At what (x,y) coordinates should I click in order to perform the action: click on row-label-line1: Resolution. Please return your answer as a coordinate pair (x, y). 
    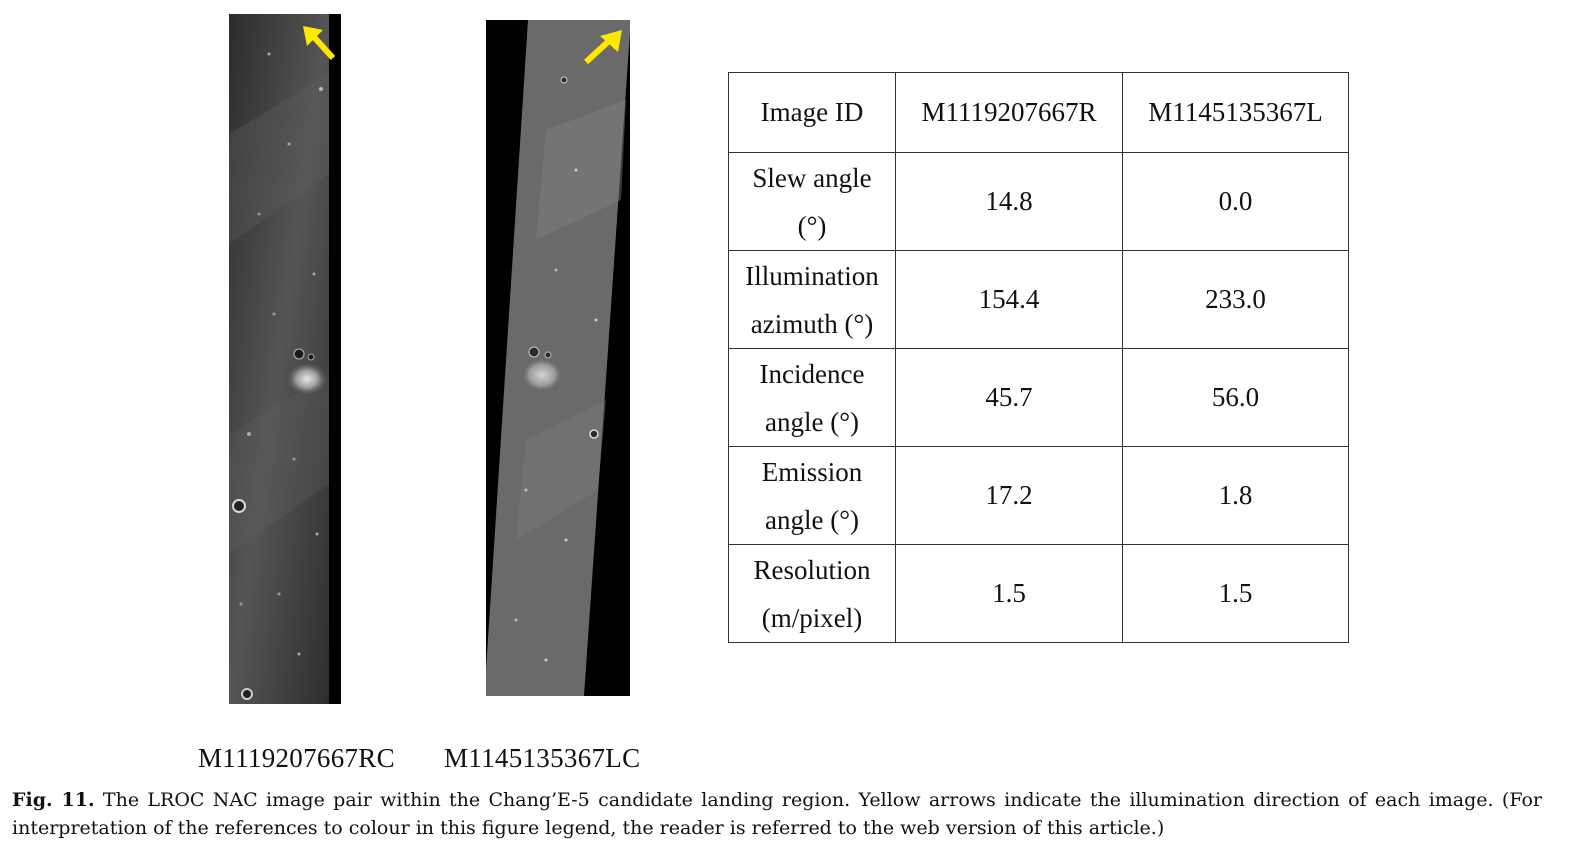
    Looking at the image, I should click on (812, 569).